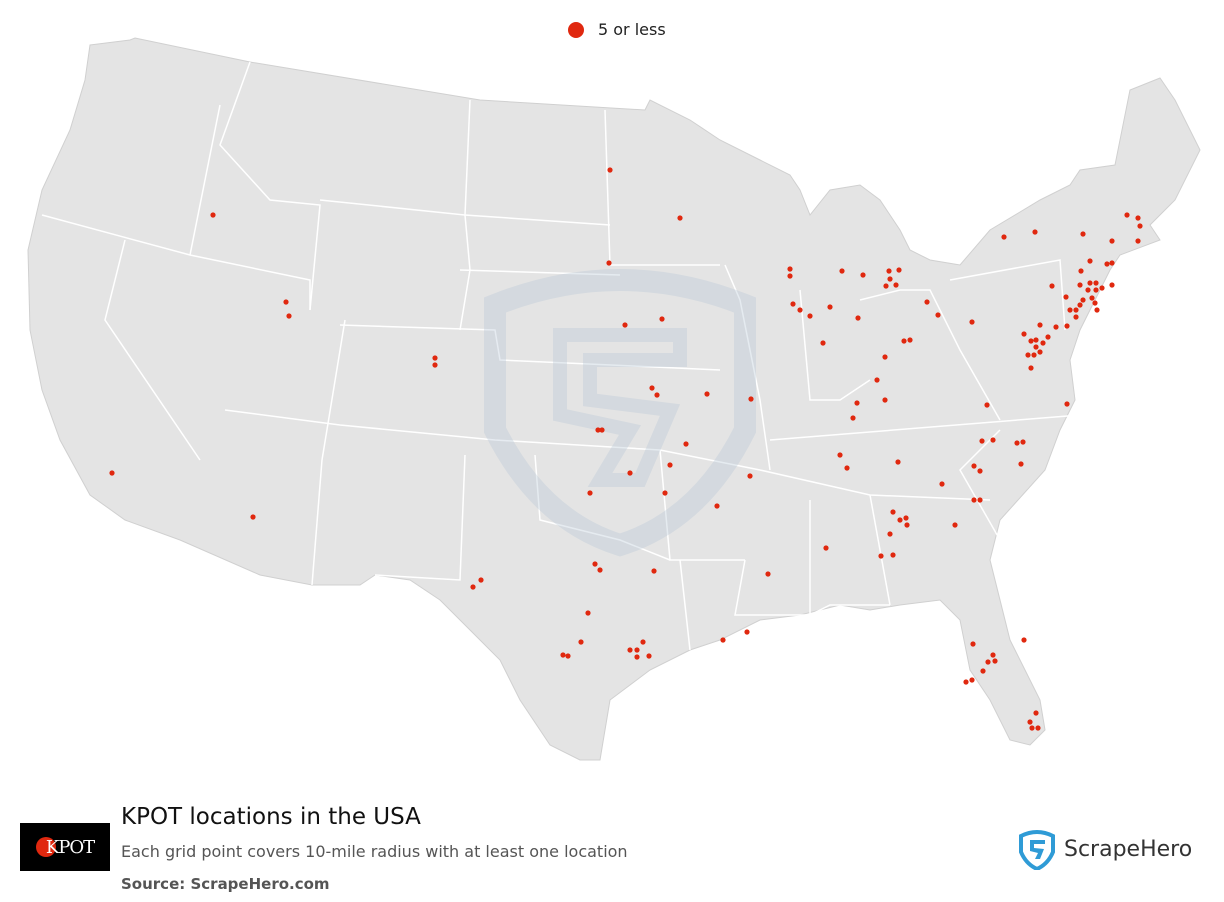 The image size is (1224, 902). I want to click on legend-dot, so click(576, 29).